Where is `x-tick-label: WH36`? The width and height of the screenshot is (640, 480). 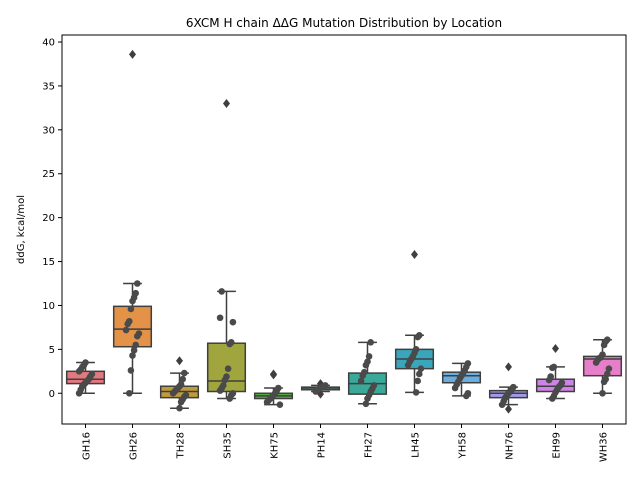 x-tick-label: WH36 is located at coordinates (604, 447).